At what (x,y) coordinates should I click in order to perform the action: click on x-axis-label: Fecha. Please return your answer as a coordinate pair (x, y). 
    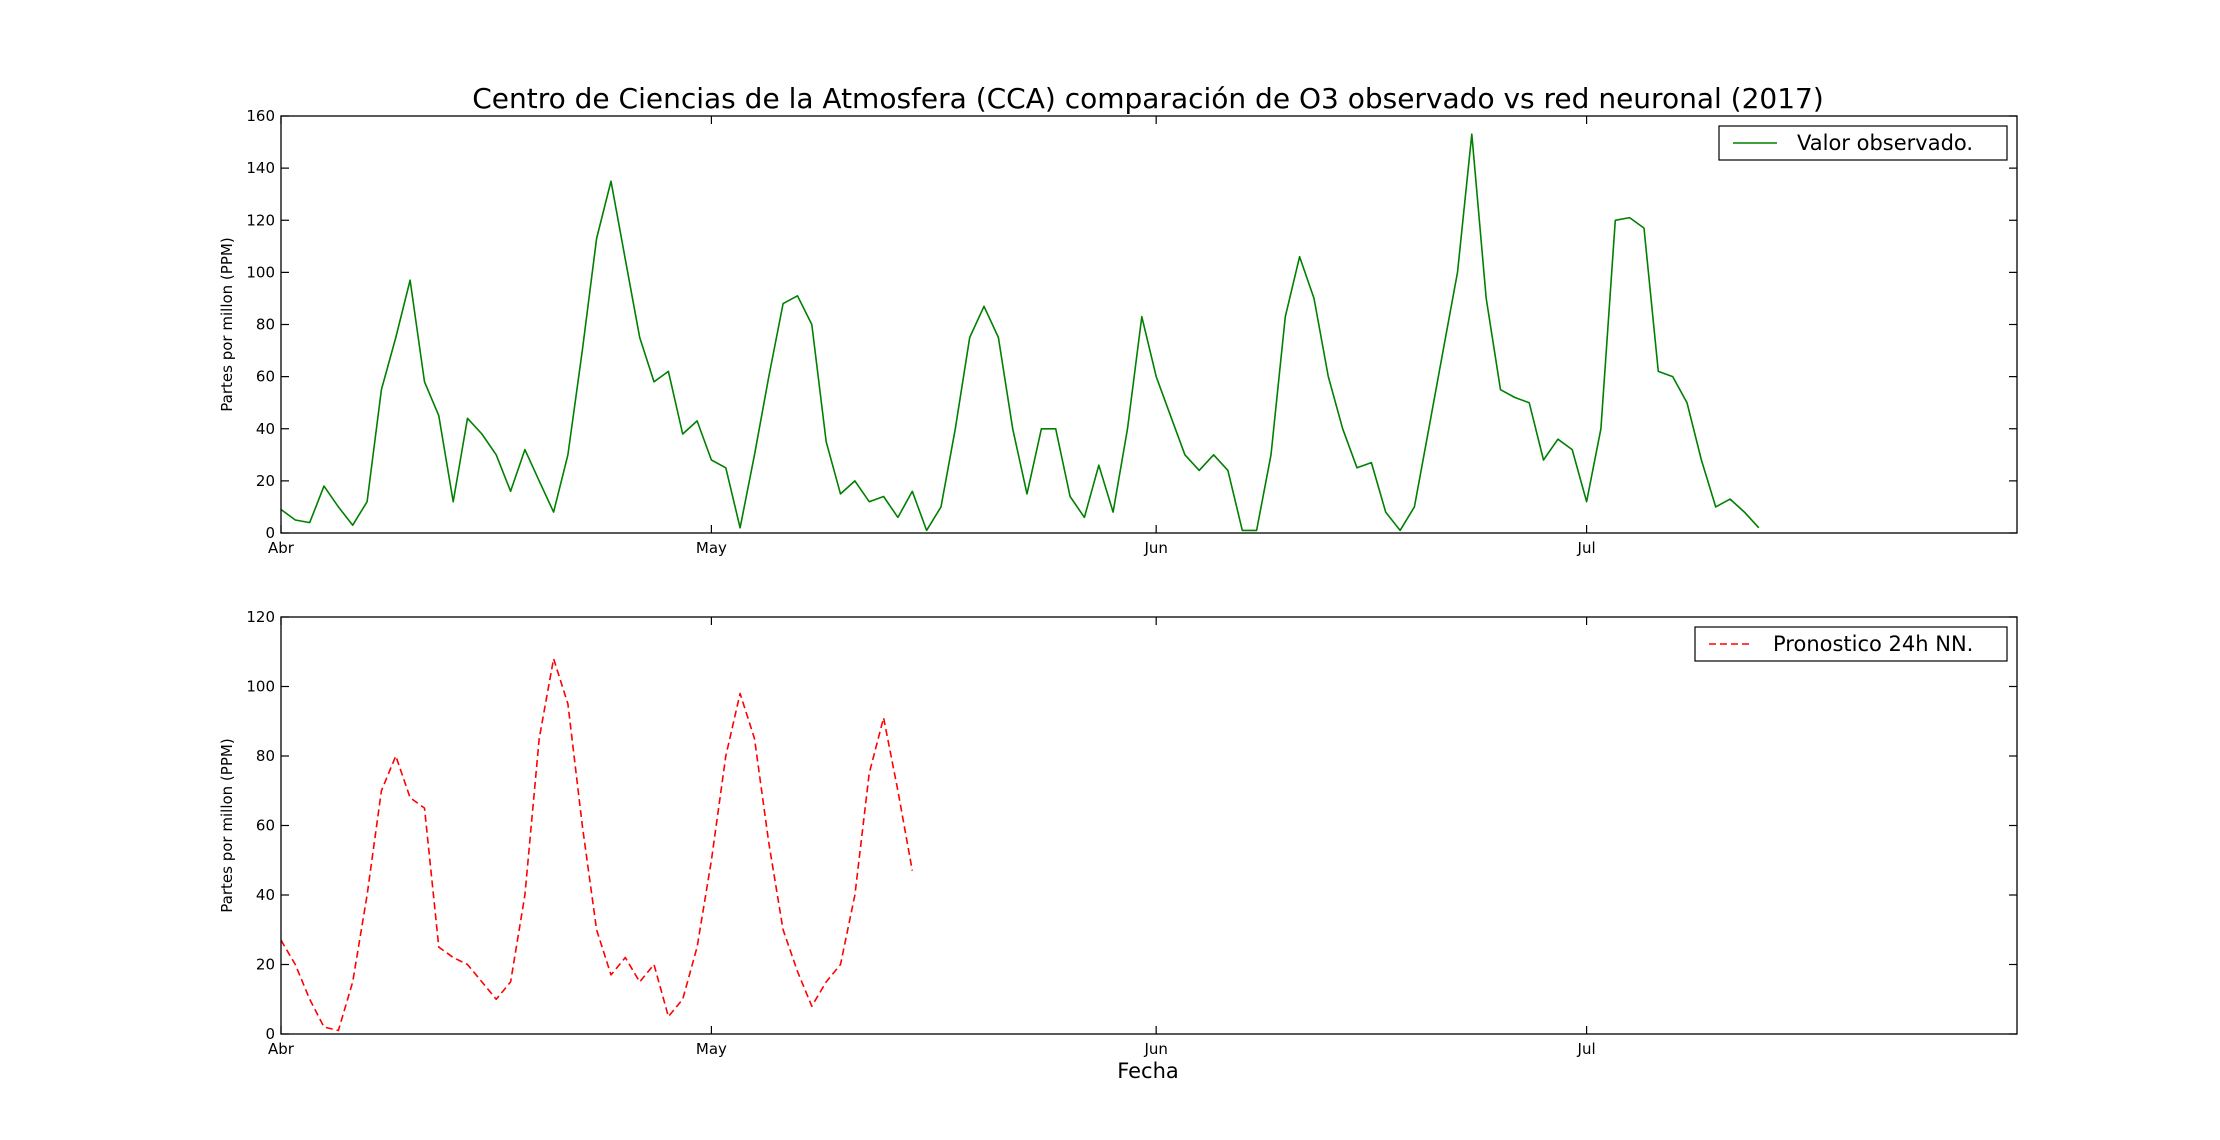
    Looking at the image, I should click on (1148, 1071).